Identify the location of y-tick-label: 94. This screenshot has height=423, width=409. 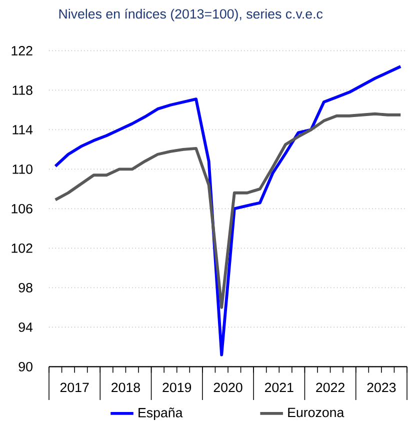
(25, 327).